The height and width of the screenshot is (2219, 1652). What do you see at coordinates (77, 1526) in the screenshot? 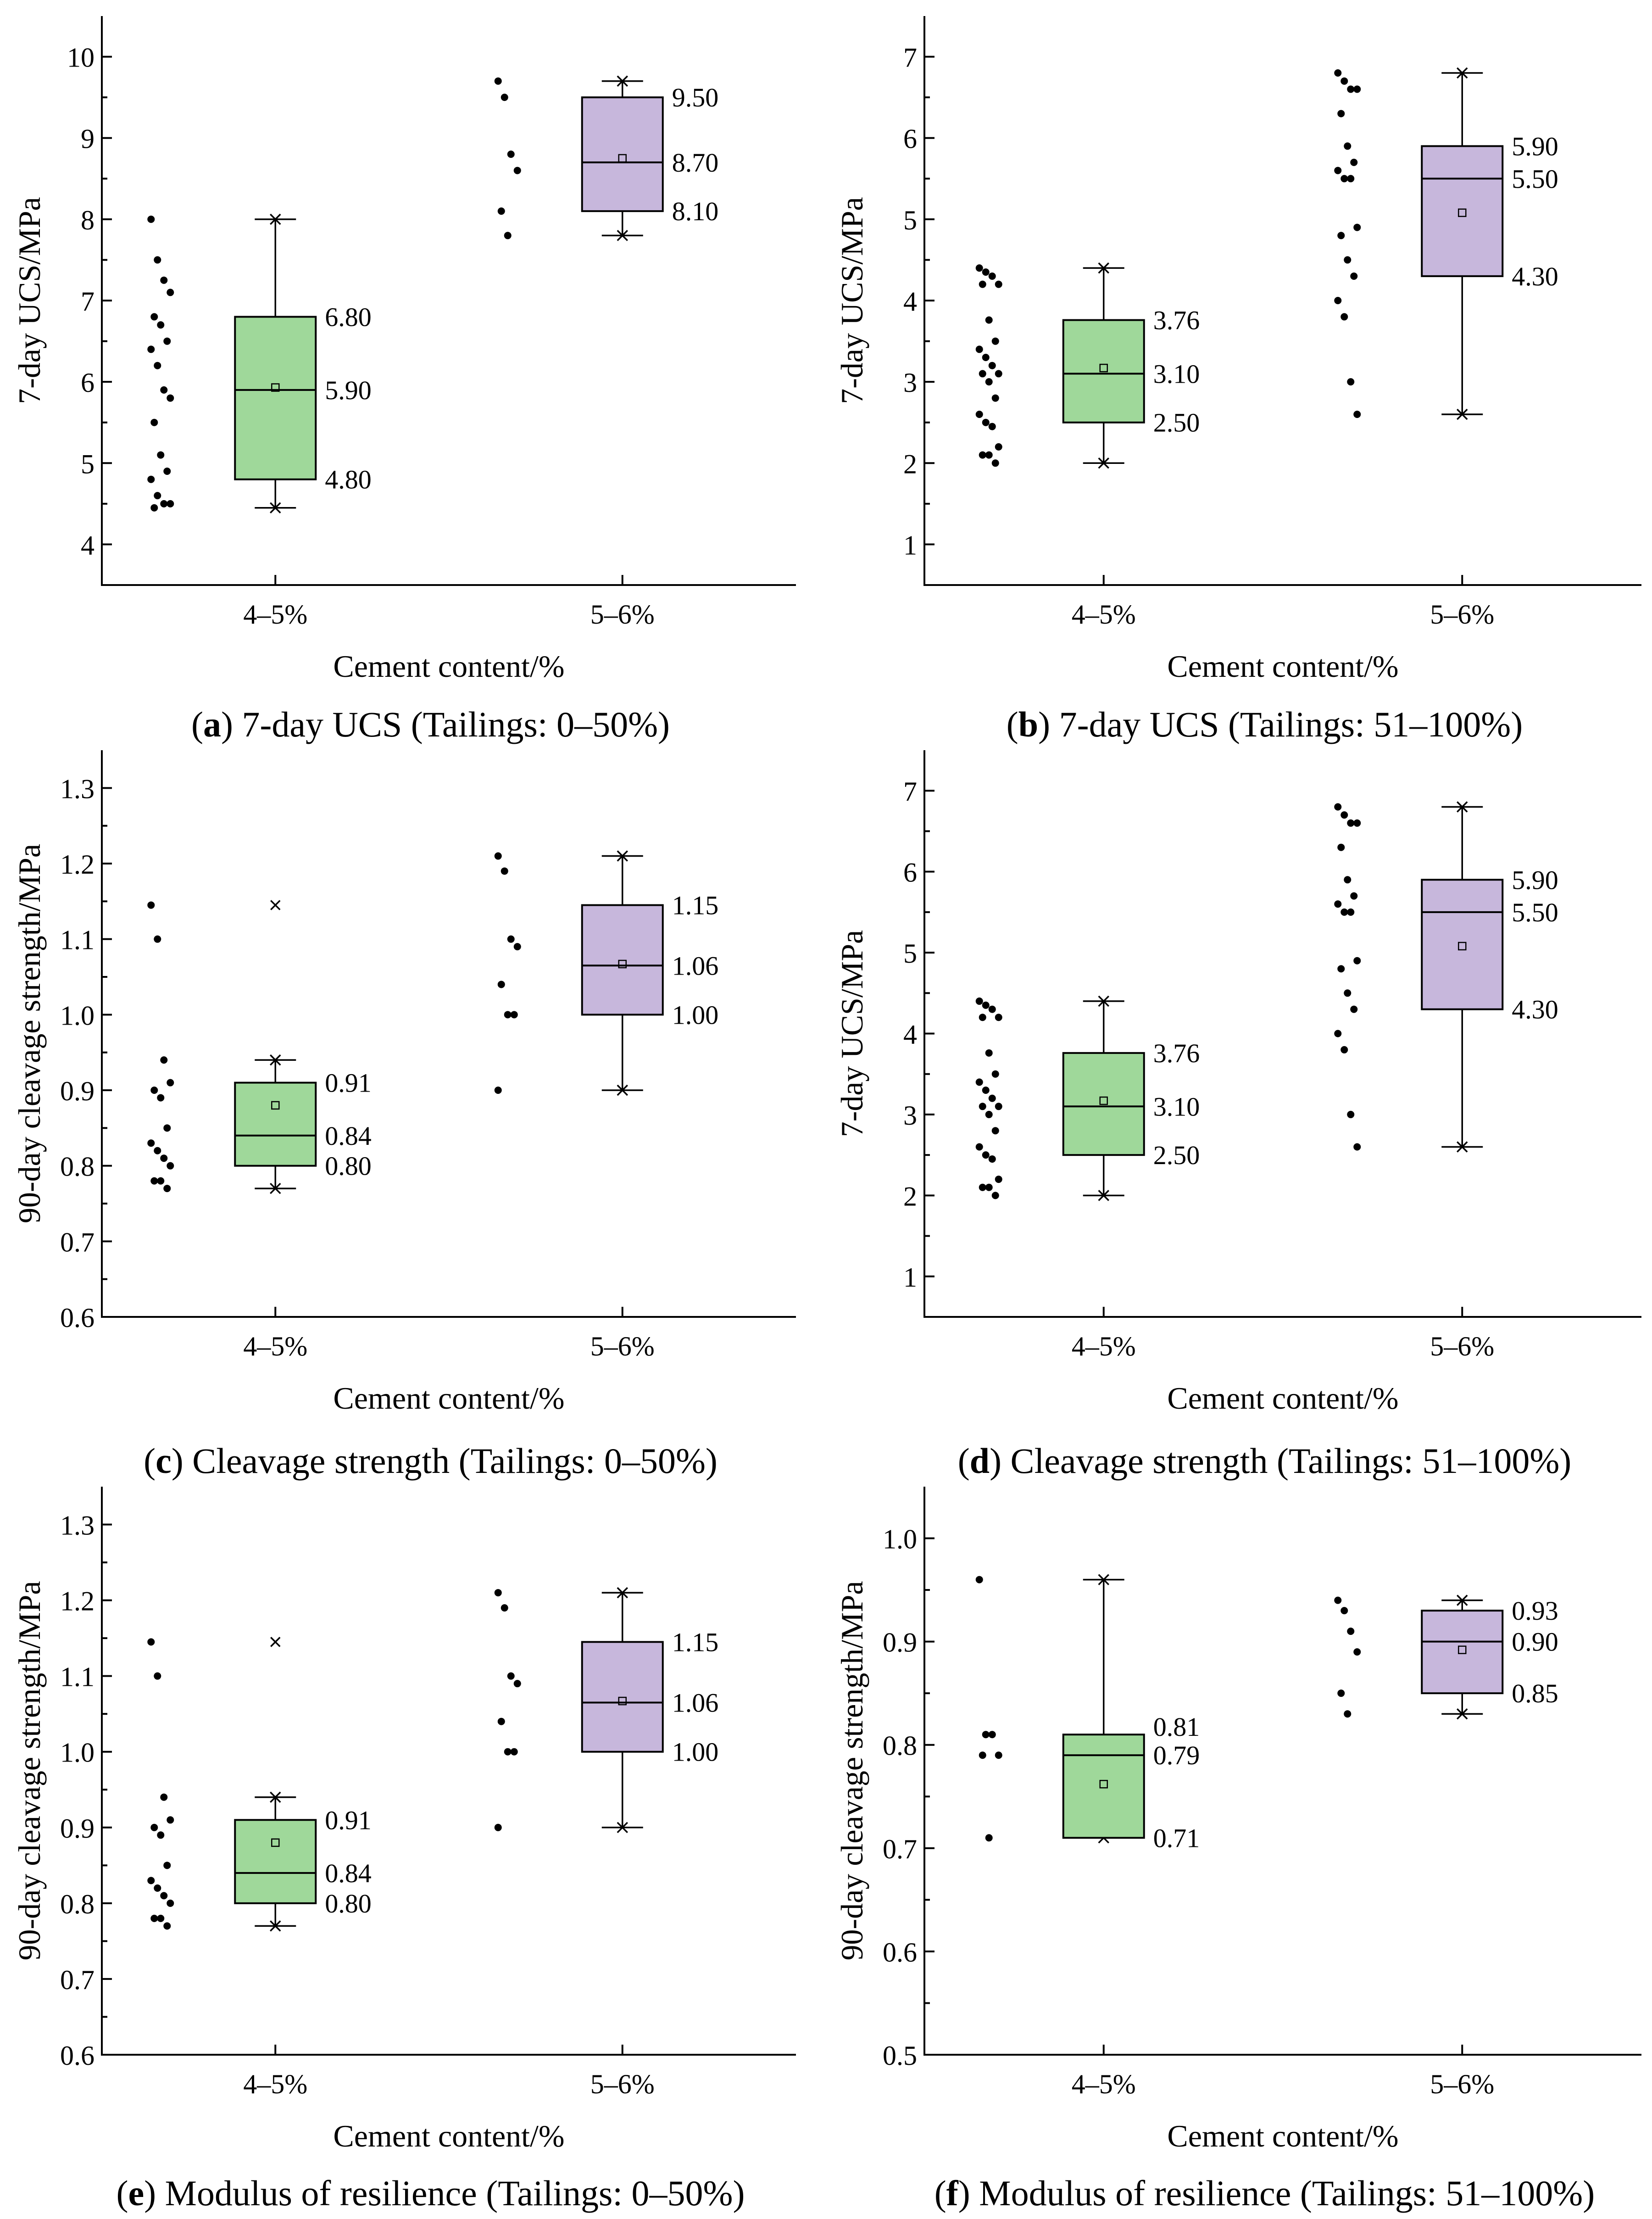
I see `y-tick-label: 1.3` at bounding box center [77, 1526].